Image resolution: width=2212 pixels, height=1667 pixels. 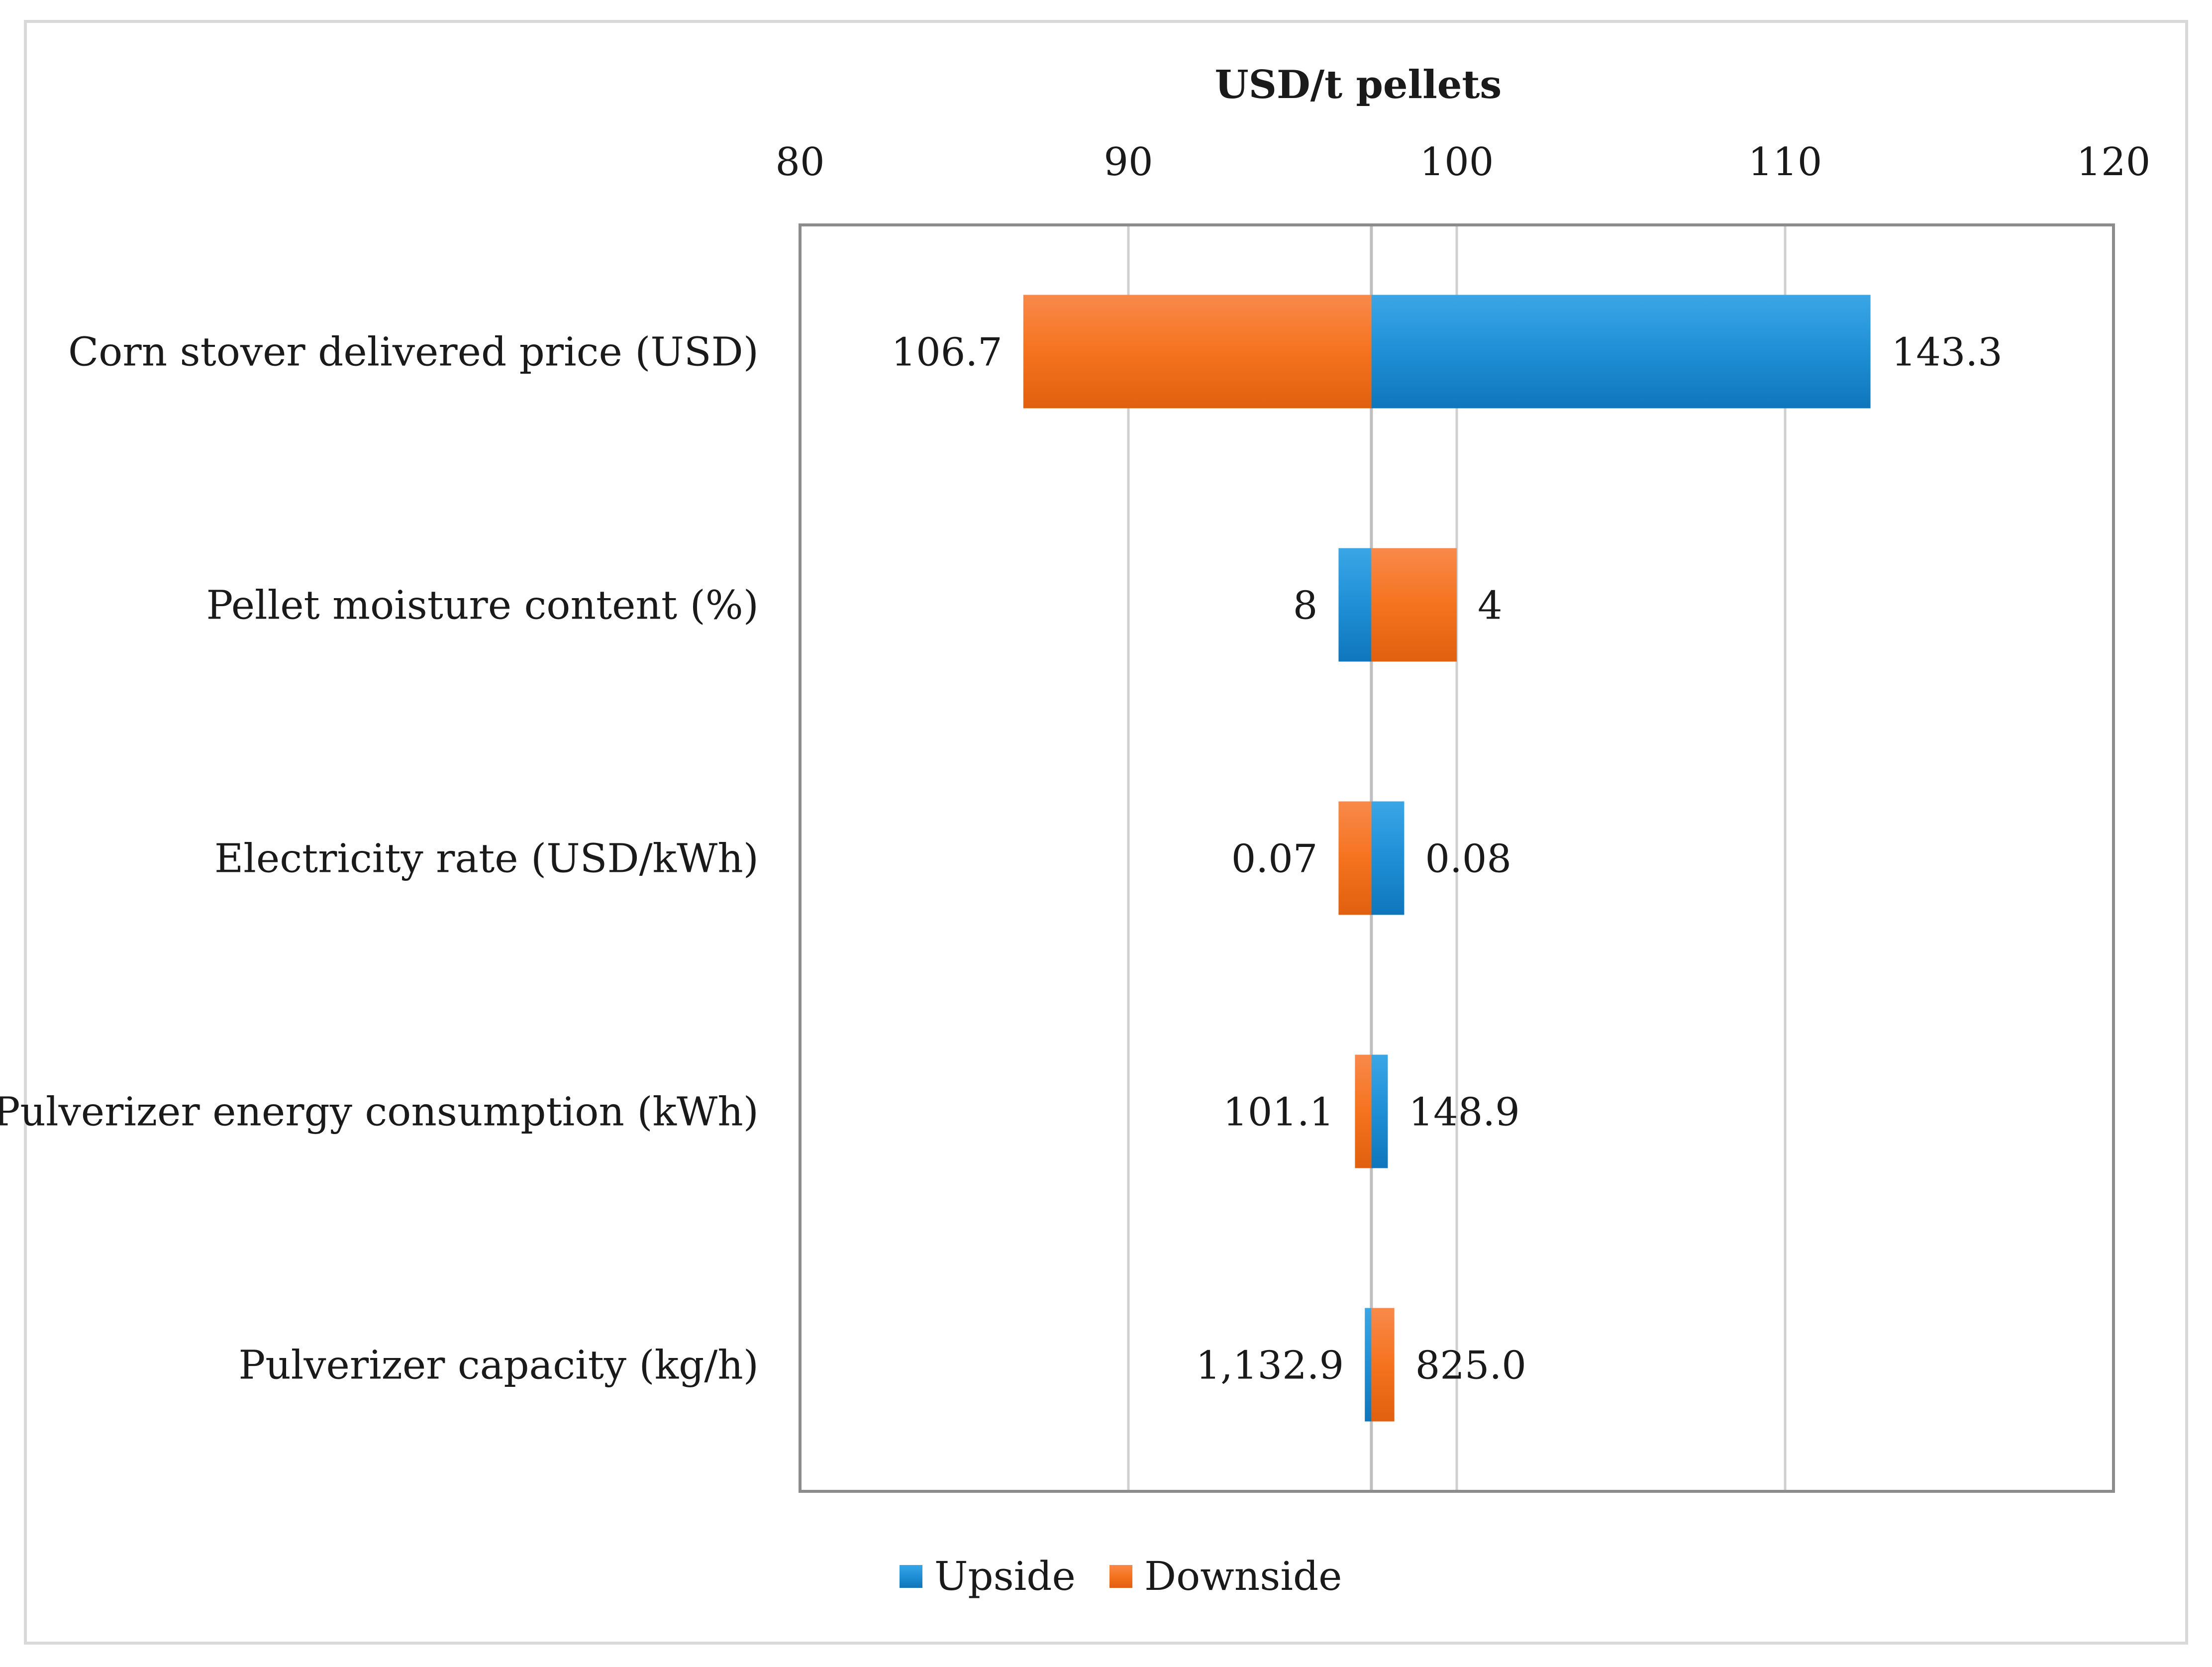 I want to click on category-label: Pulverizer energy consumption (kWh), so click(x=379, y=1112).